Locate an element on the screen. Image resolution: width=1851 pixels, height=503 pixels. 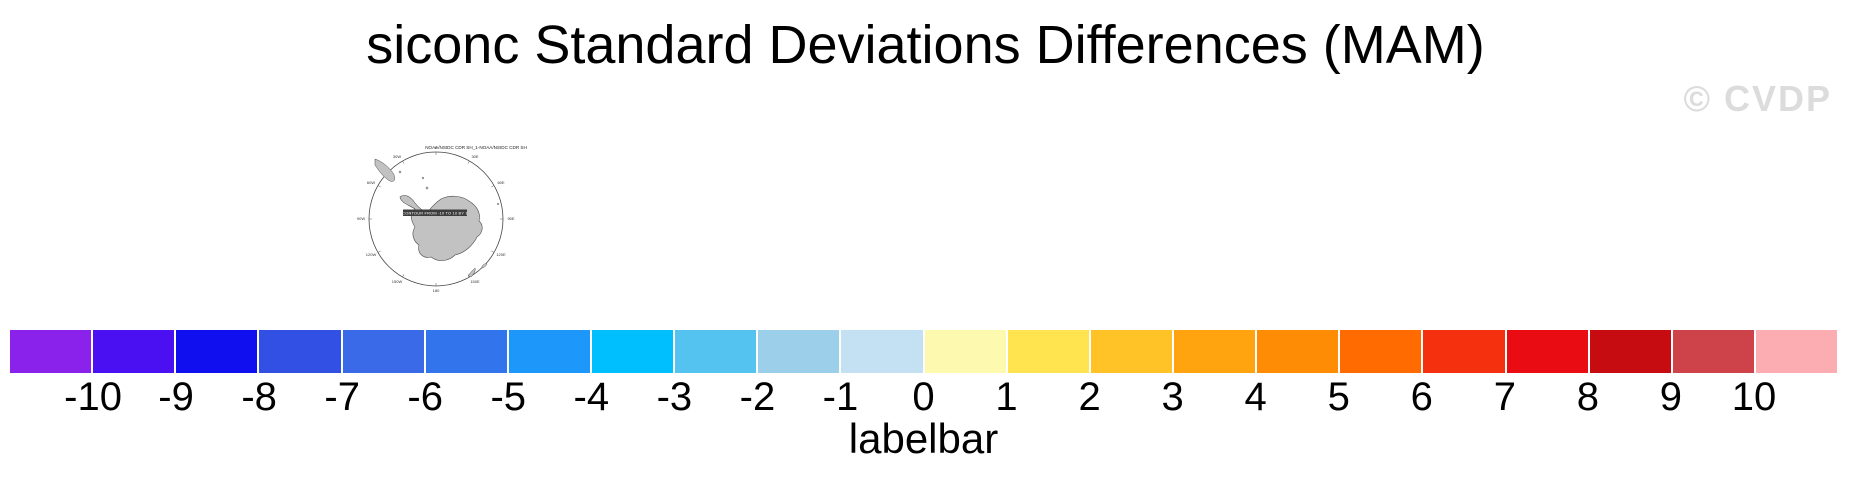
lon-label-120e: 120E is located at coordinates (501, 254).